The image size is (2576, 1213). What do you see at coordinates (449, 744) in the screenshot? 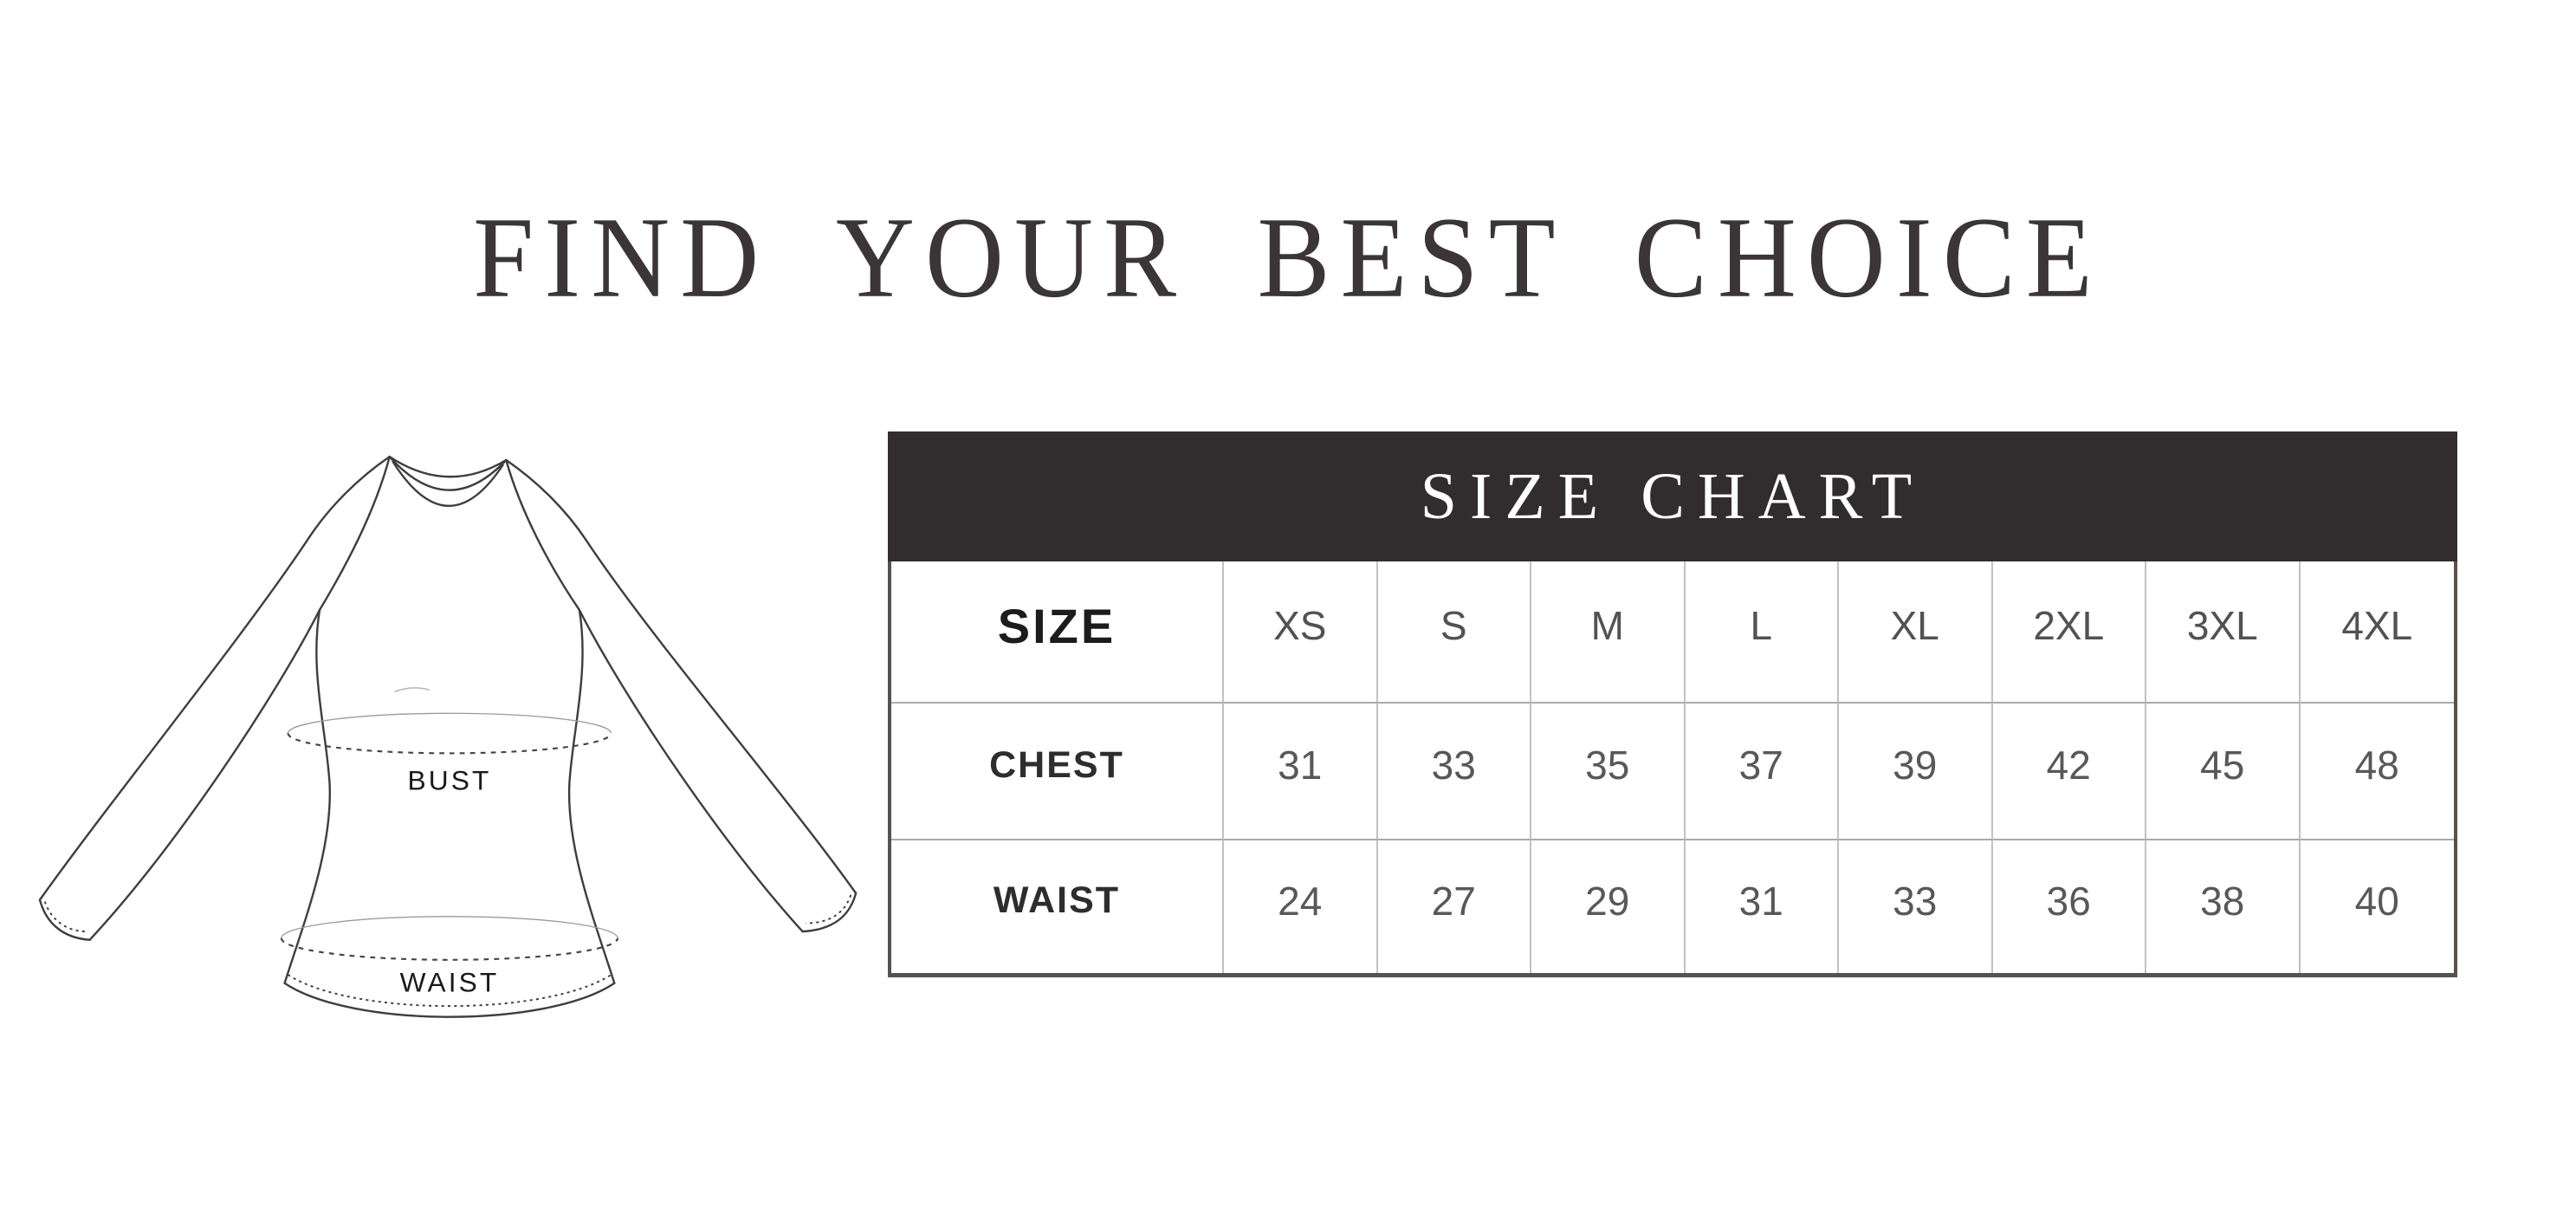
I see `bust-measure-line-dashed` at bounding box center [449, 744].